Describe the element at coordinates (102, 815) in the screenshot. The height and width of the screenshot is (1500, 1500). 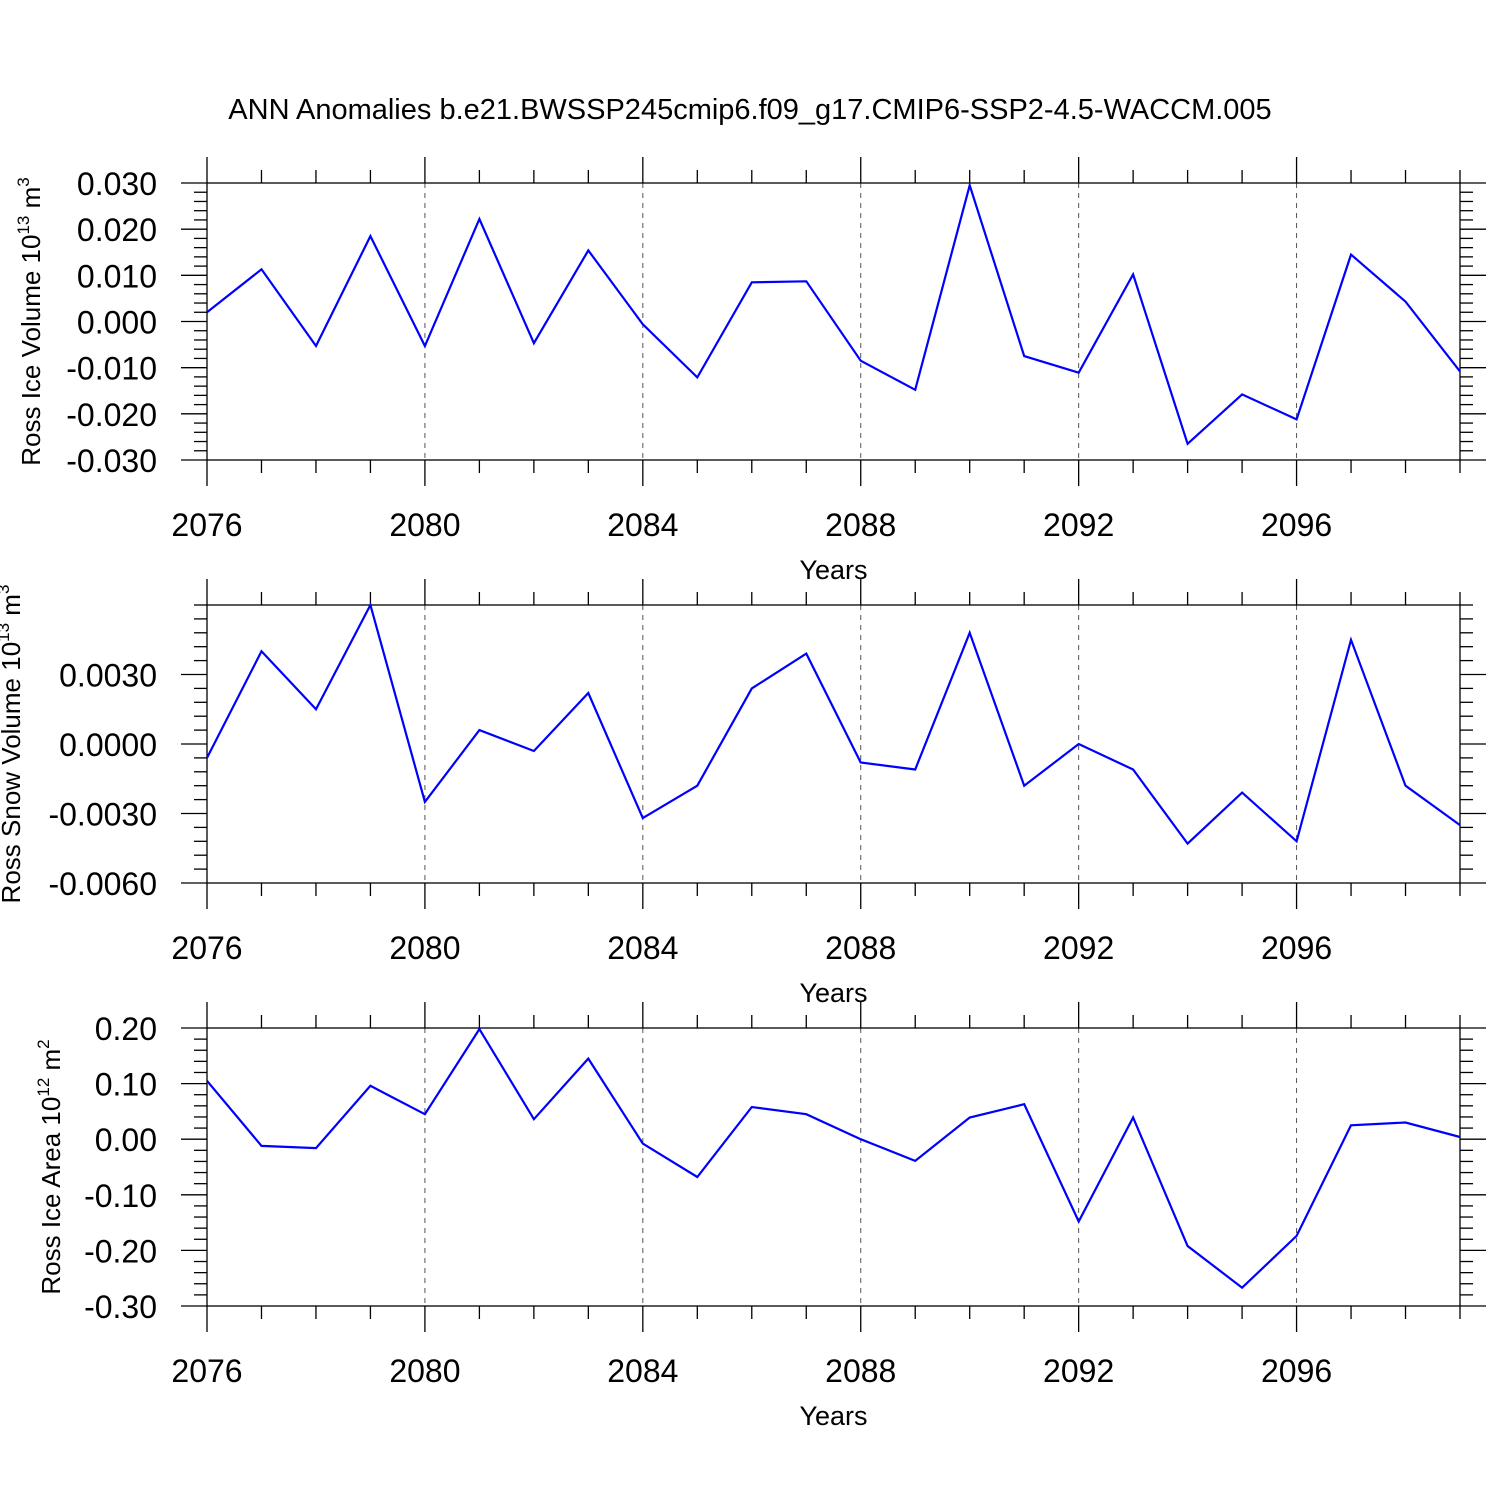
I see `y-tick-label: -0.0030` at that location.